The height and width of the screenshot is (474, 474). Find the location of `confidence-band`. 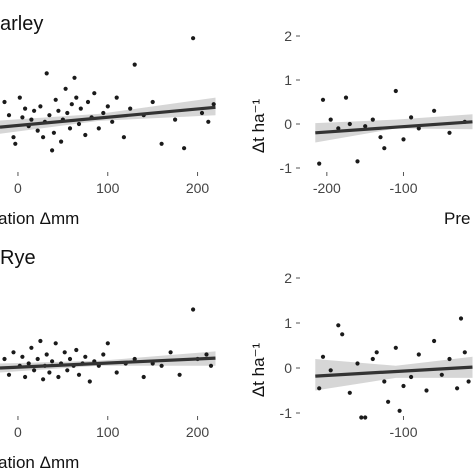

confidence-band is located at coordinates (394, 373).